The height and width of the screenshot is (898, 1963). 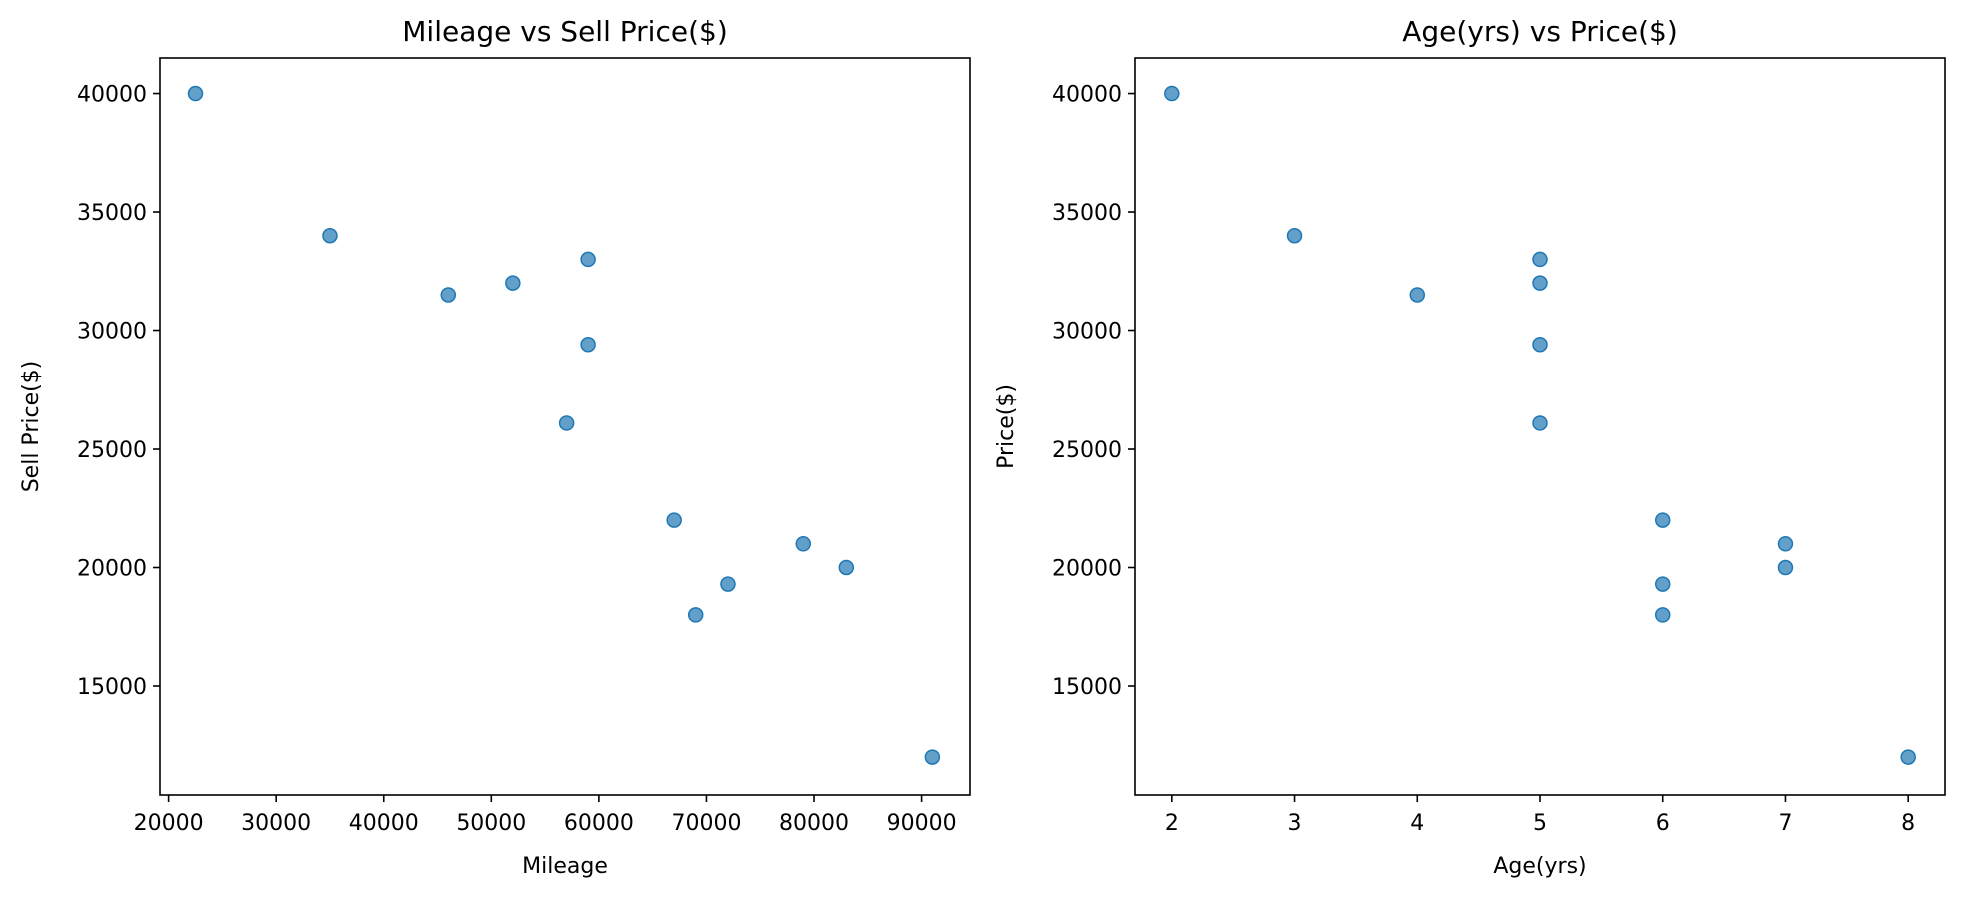 What do you see at coordinates (1006, 426) in the screenshot?
I see `y-axis-label: Price($)` at bounding box center [1006, 426].